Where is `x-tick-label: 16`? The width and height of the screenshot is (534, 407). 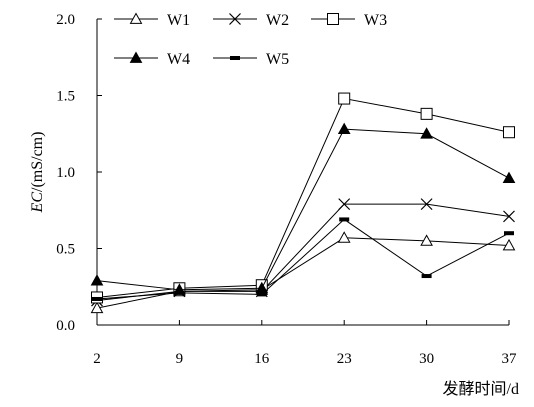
x-tick-label: 16 is located at coordinates (262, 359).